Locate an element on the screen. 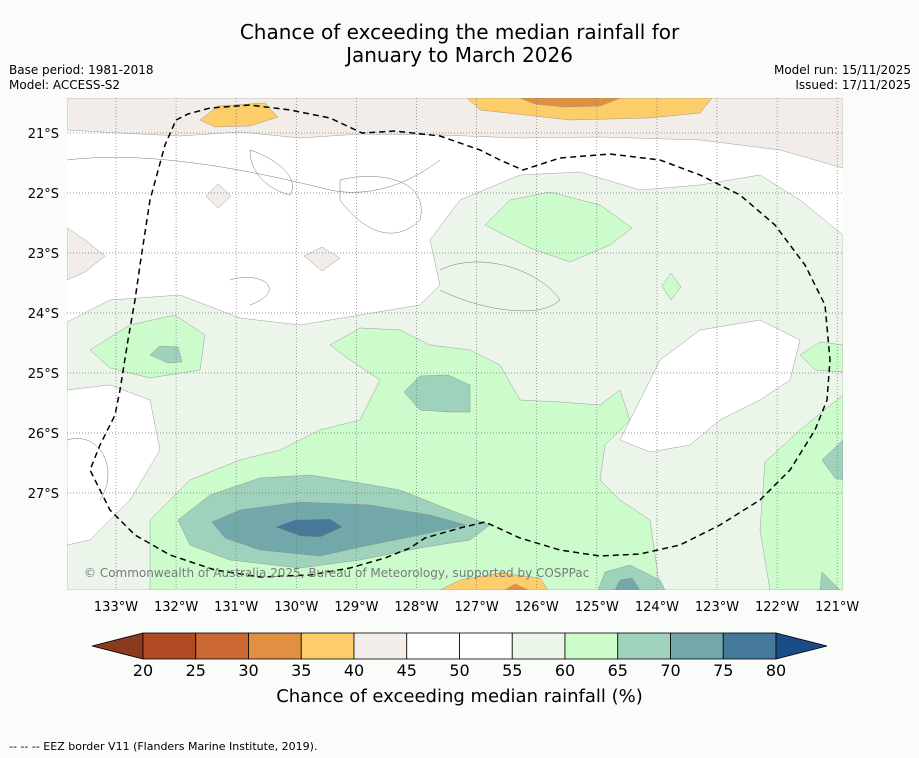 This screenshot has height=758, width=919. latitude-label: 25°S is located at coordinates (43, 374).